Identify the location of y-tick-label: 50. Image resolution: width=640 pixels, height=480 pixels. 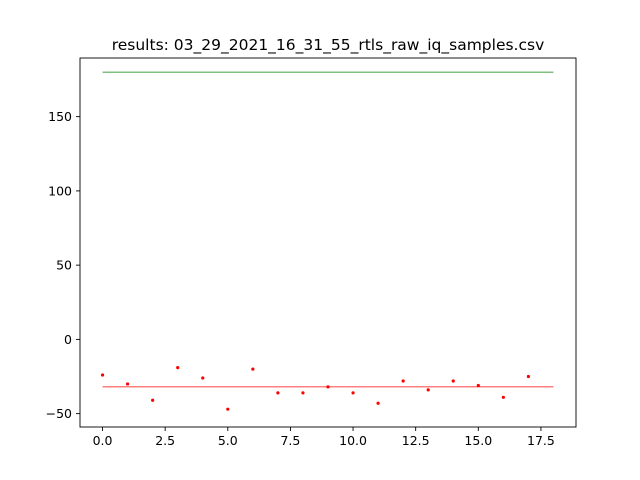
(64, 265).